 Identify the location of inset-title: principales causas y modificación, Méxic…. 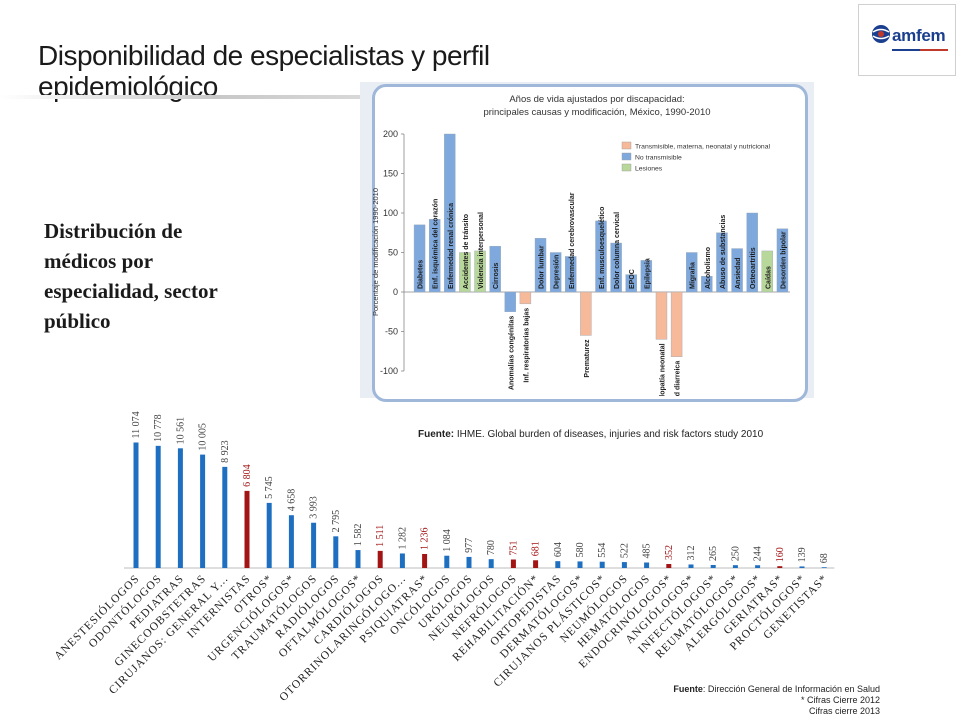
(596, 112).